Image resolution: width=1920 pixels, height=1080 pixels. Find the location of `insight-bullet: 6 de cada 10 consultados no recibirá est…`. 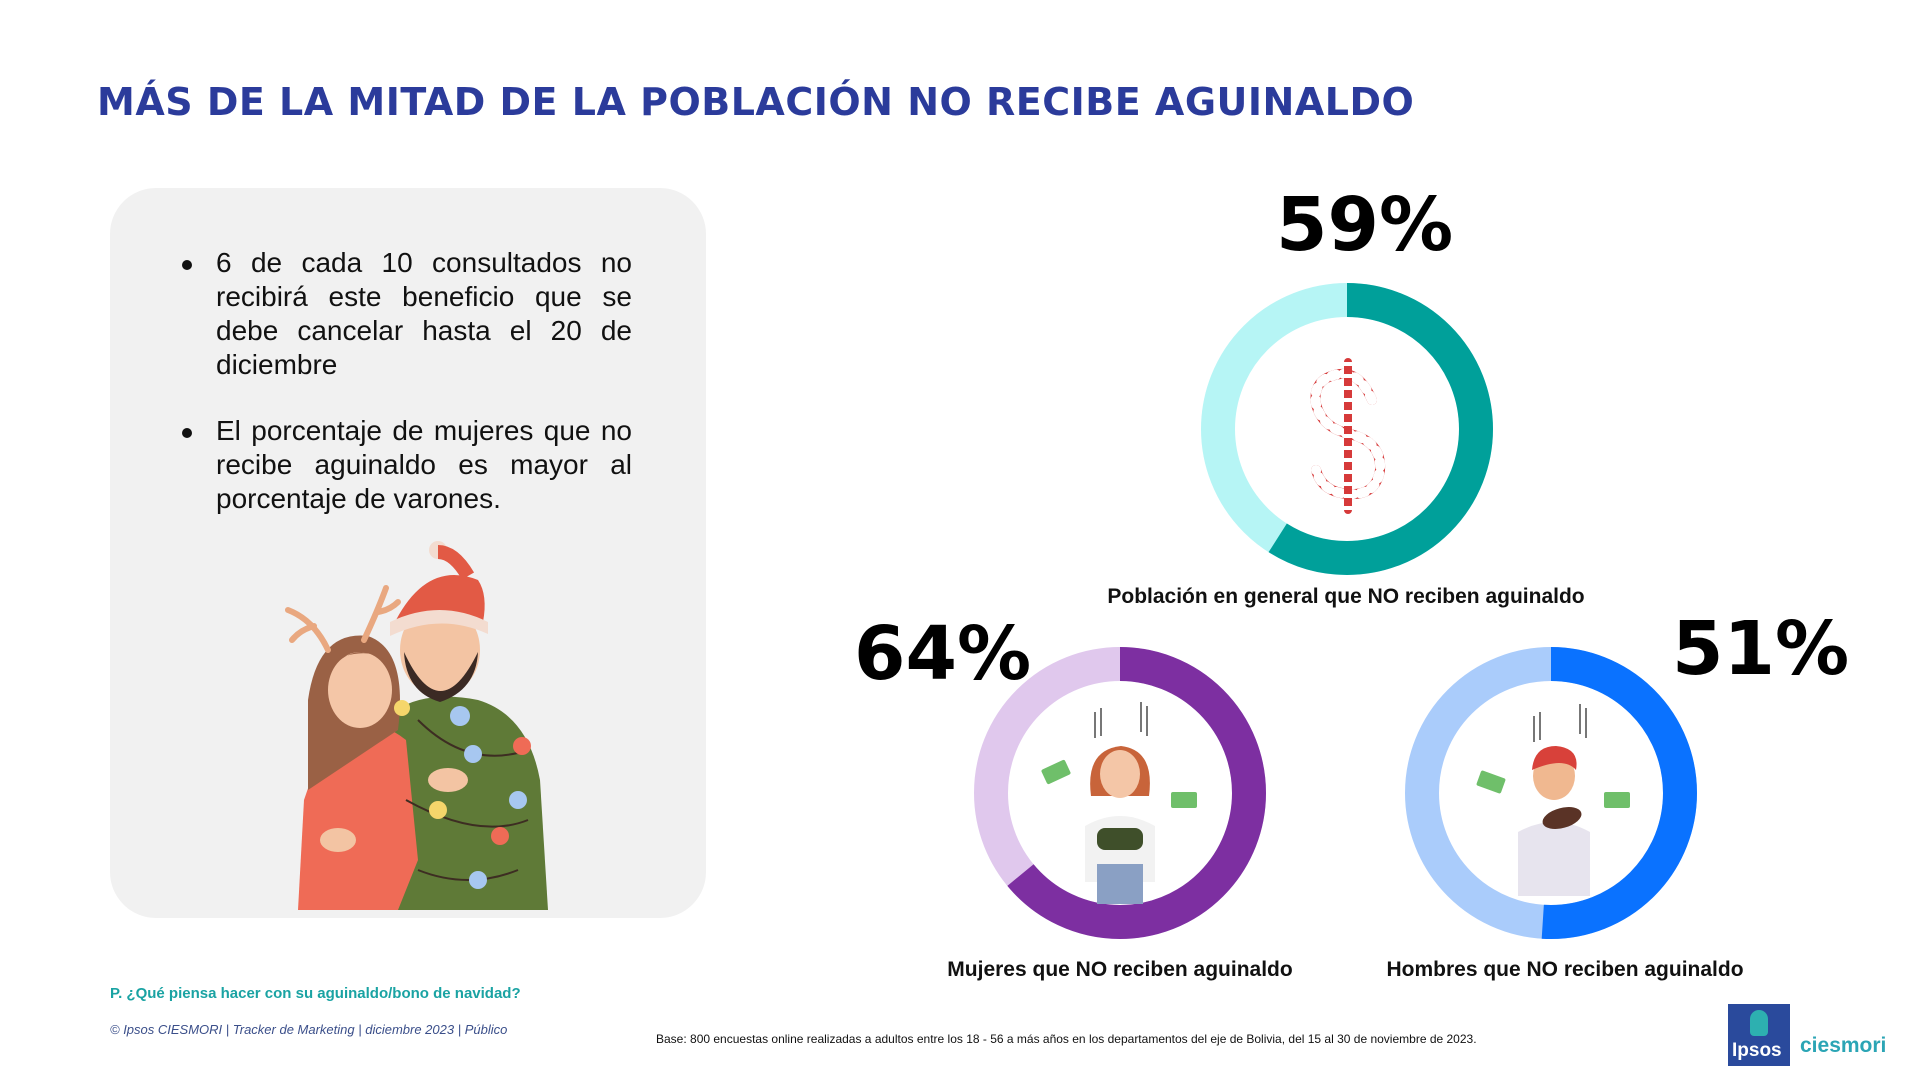

insight-bullet: 6 de cada 10 consultados no recibirá est… is located at coordinates (407, 314).